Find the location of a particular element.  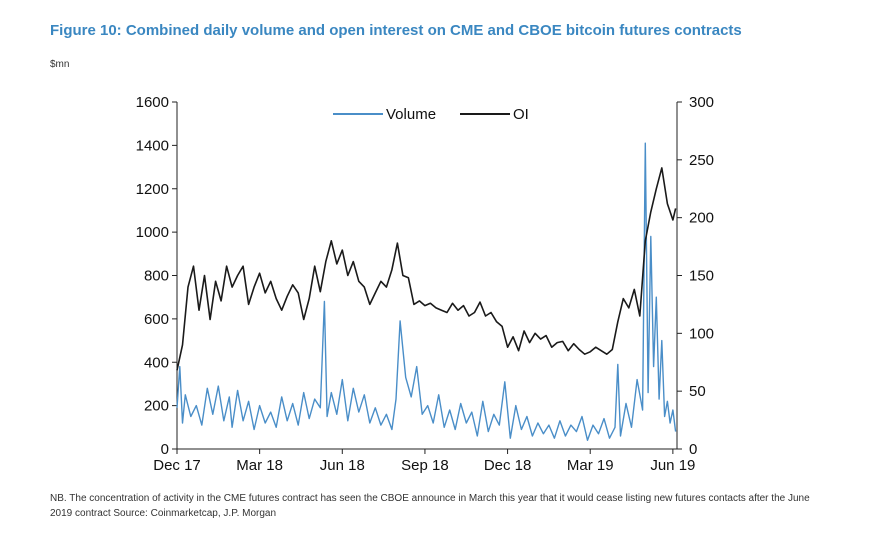

y-right-tick-label: 250 is located at coordinates (701, 160).